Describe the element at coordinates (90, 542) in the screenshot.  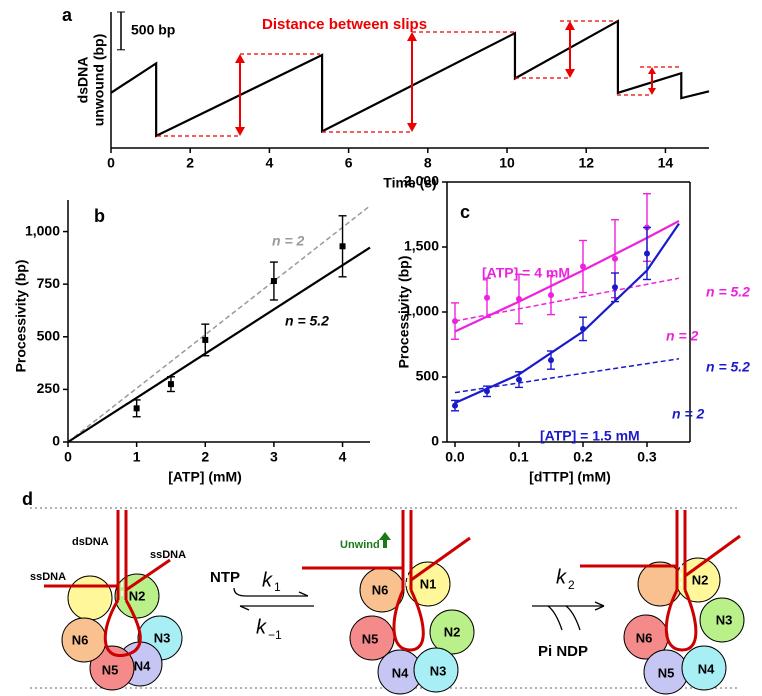
I see `dna-label: dsDNA` at that location.